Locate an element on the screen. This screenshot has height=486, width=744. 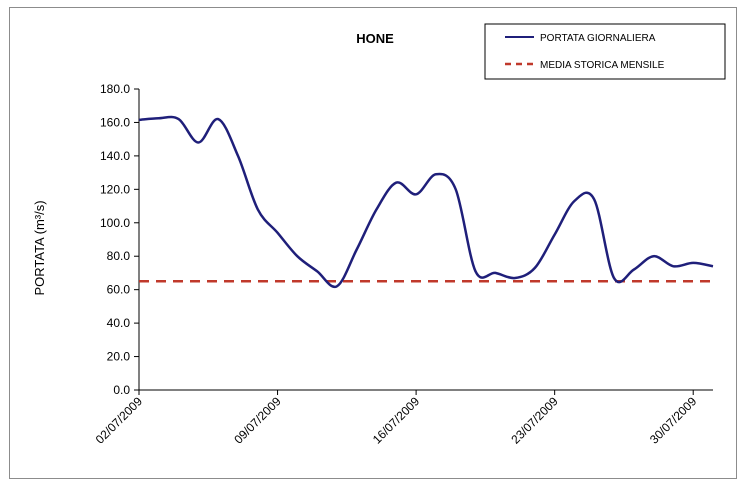
y-tick-label: 140.0 is located at coordinates (115, 156).